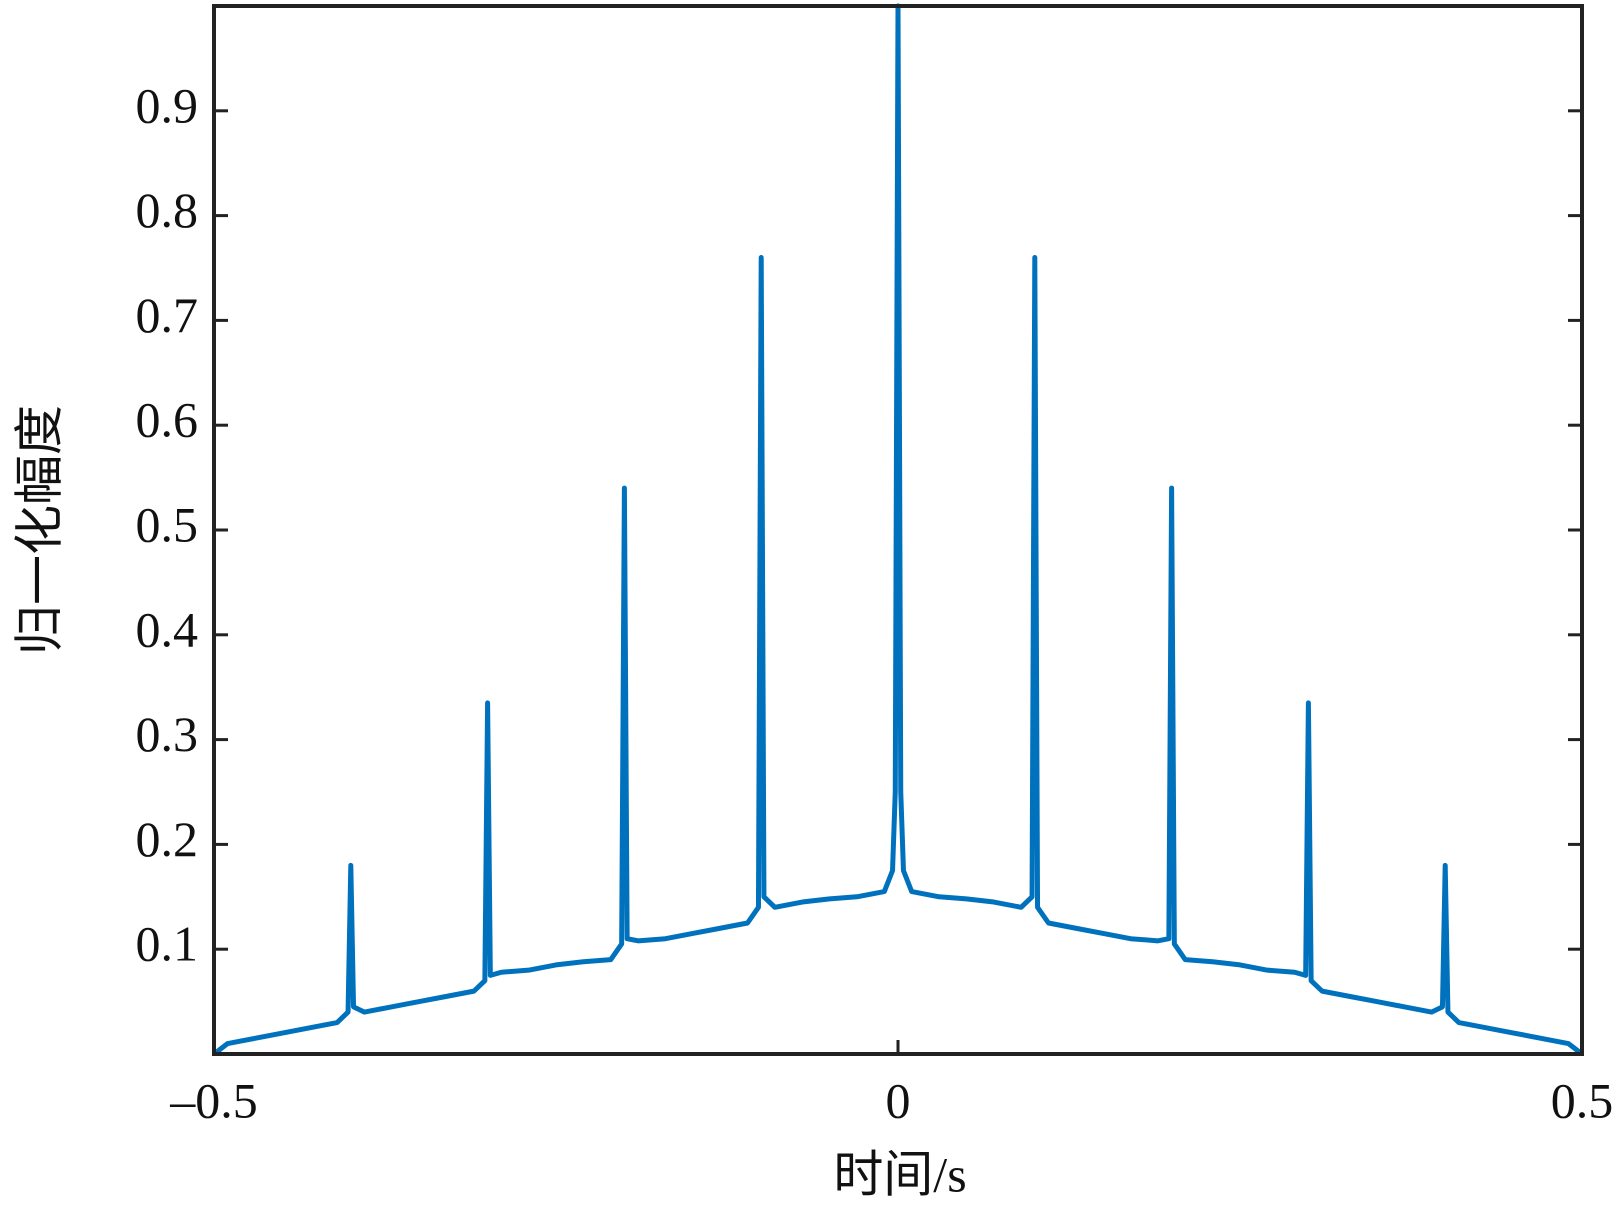  What do you see at coordinates (167, 629) in the screenshot?
I see `y-tick-label: 0.4` at bounding box center [167, 629].